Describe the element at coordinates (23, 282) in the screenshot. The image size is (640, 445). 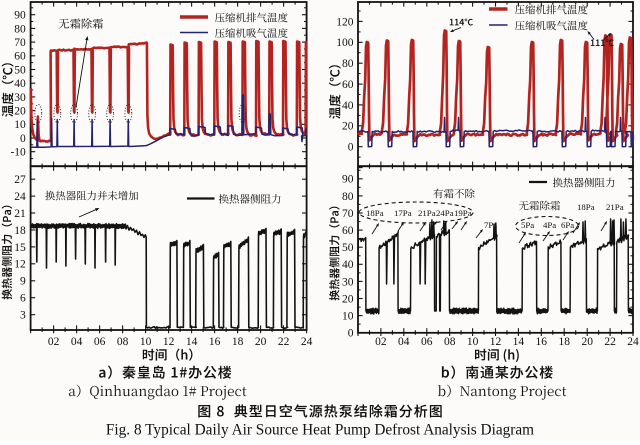
I see `svg-text: 9` at that location.